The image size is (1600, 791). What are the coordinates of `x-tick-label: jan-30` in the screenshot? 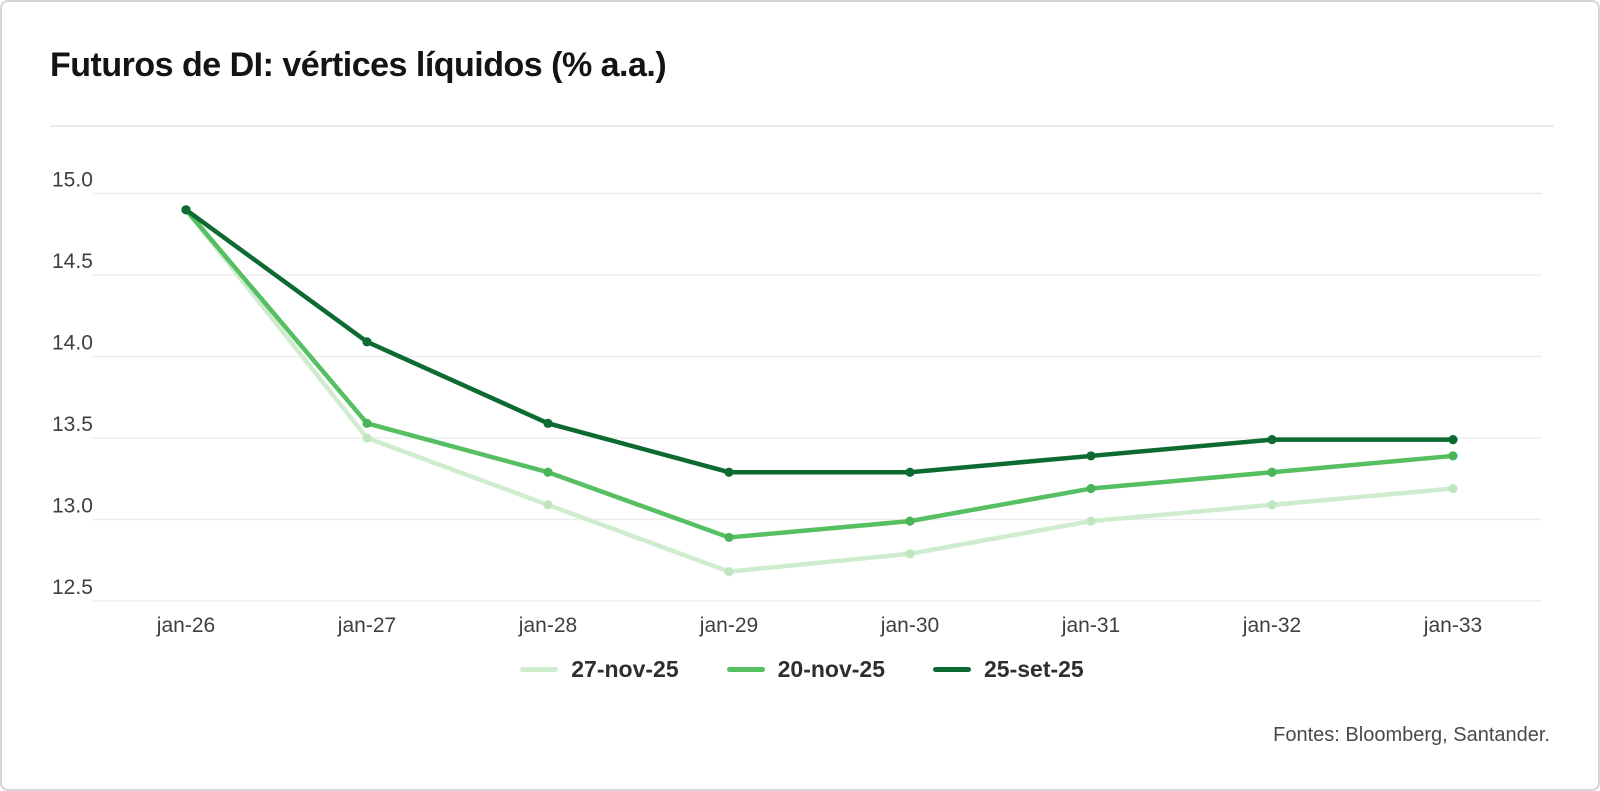 It's located at (909, 625).